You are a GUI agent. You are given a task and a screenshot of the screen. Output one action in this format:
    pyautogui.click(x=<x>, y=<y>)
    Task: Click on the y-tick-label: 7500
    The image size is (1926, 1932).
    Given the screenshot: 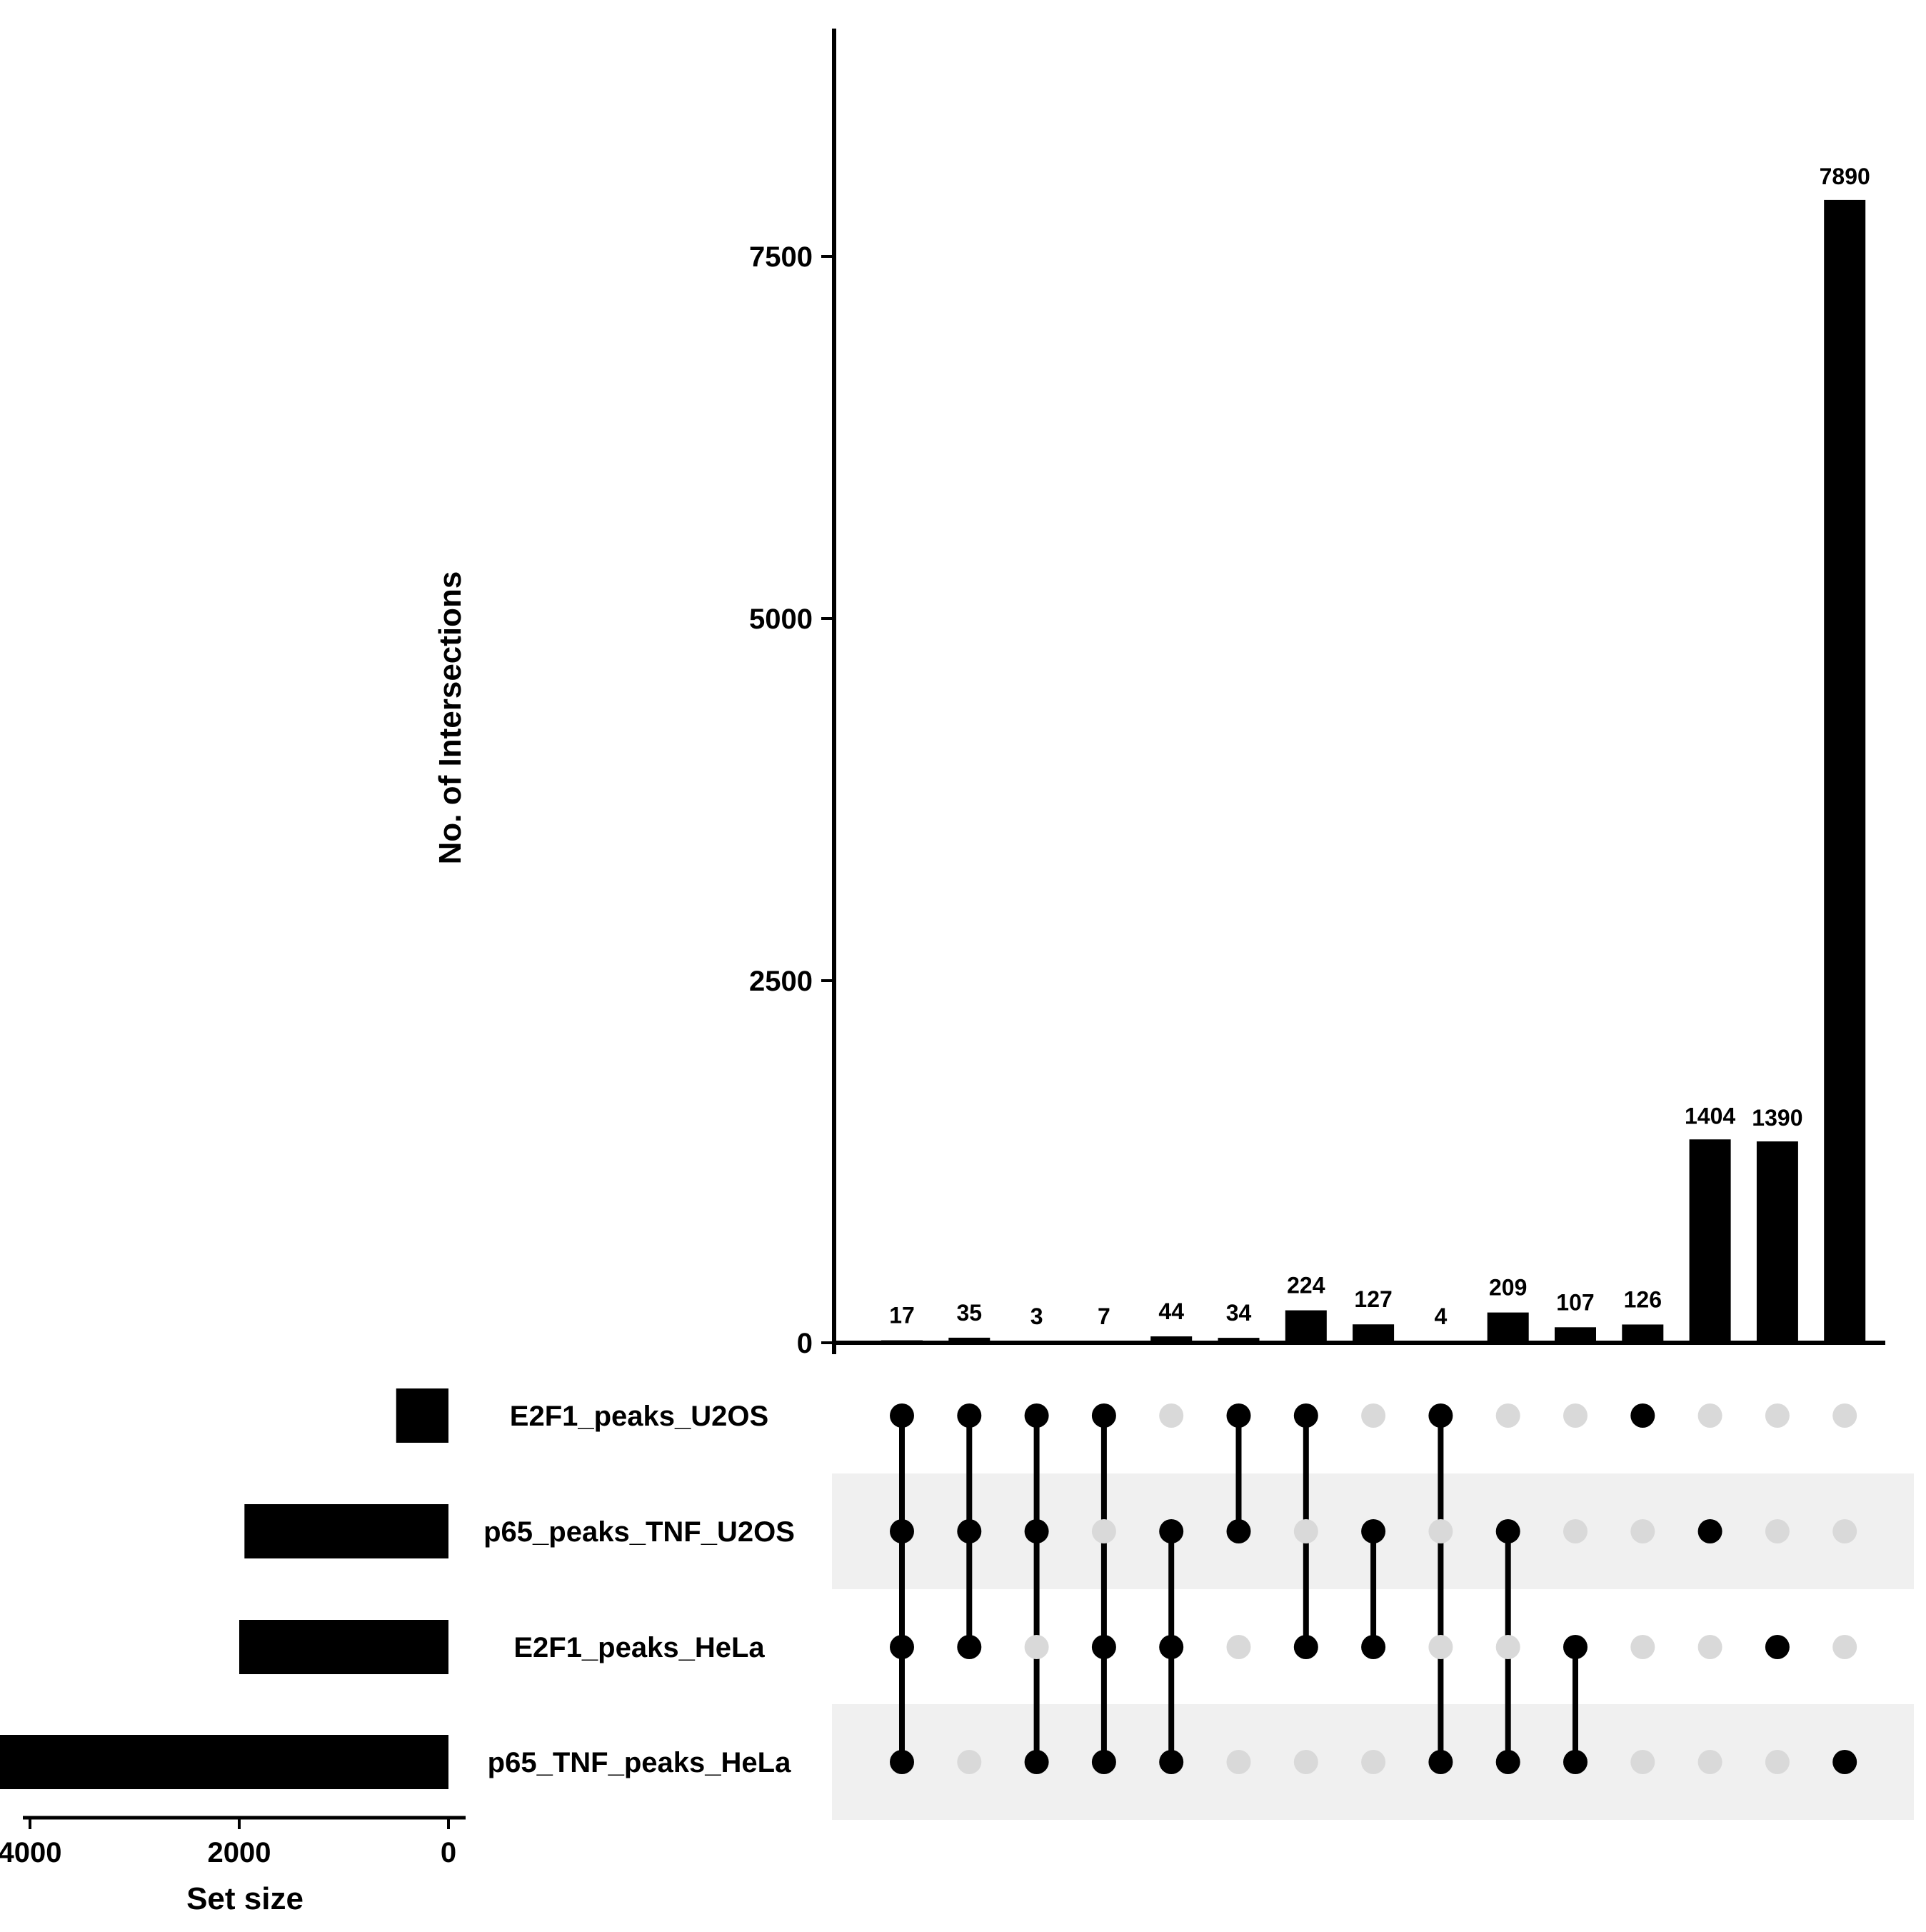 What is the action you would take?
    pyautogui.click(x=781, y=257)
    